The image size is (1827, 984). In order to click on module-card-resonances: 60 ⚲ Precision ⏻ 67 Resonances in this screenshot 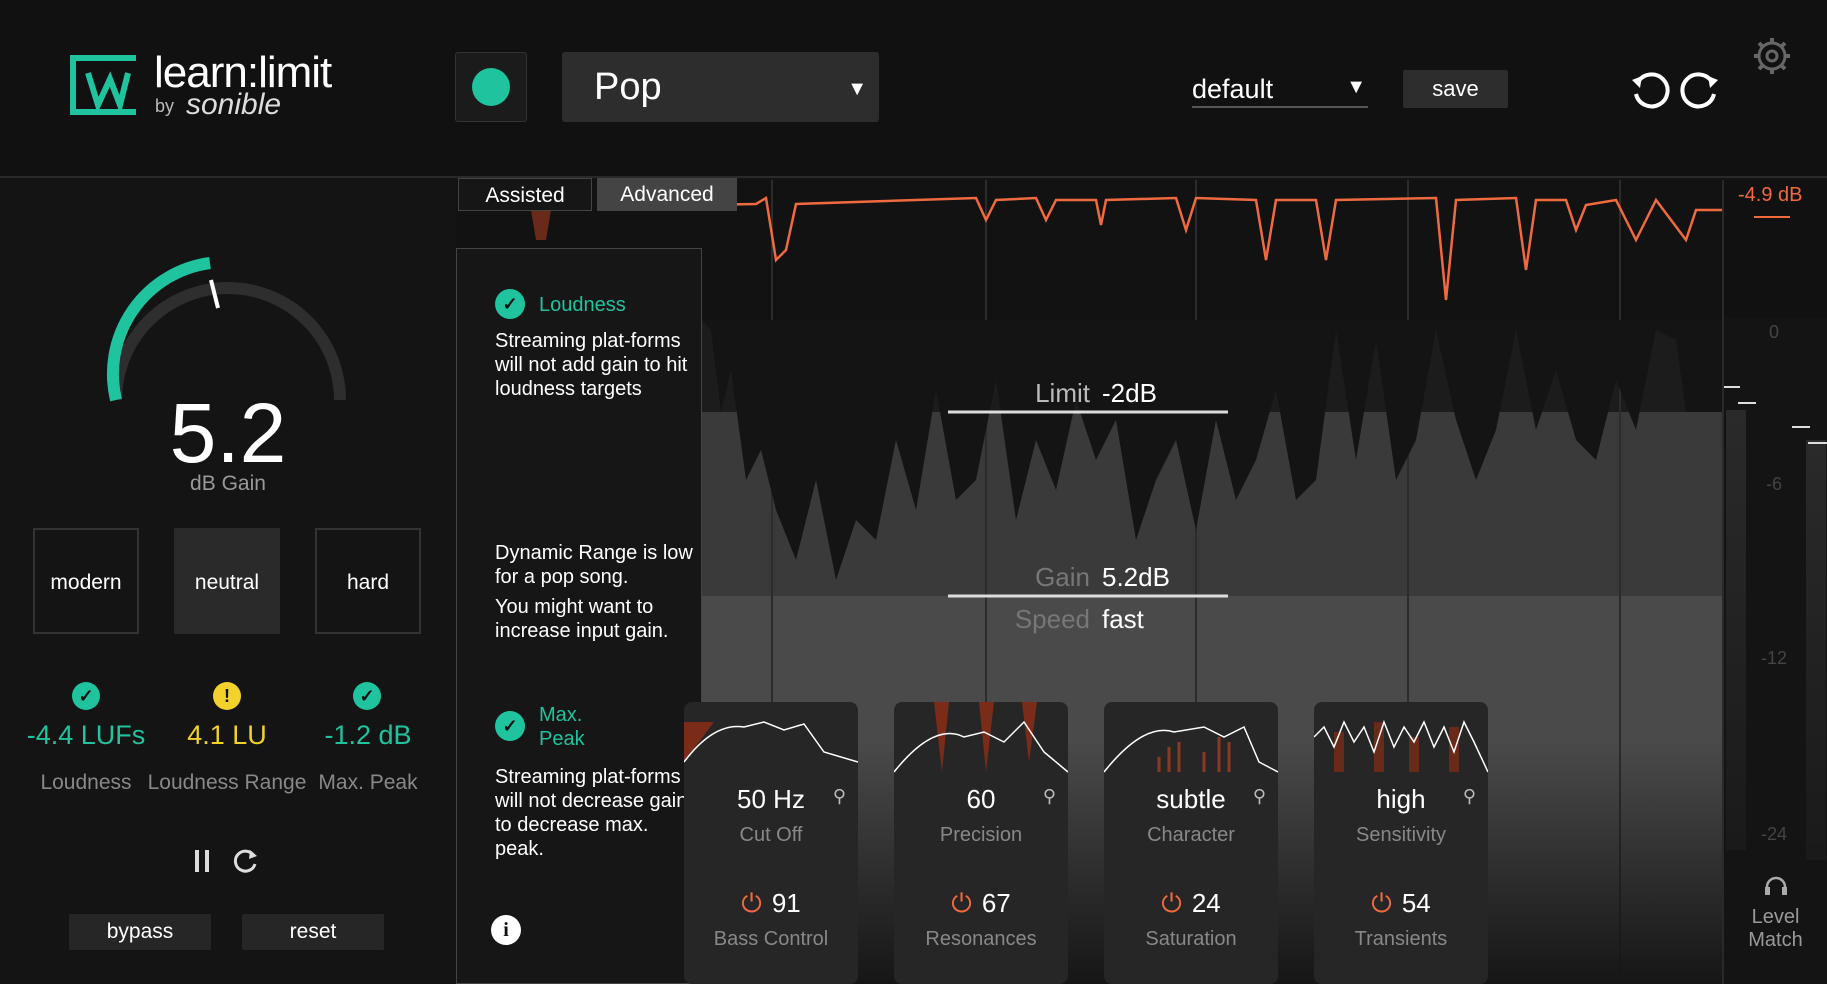, I will do `click(981, 843)`.